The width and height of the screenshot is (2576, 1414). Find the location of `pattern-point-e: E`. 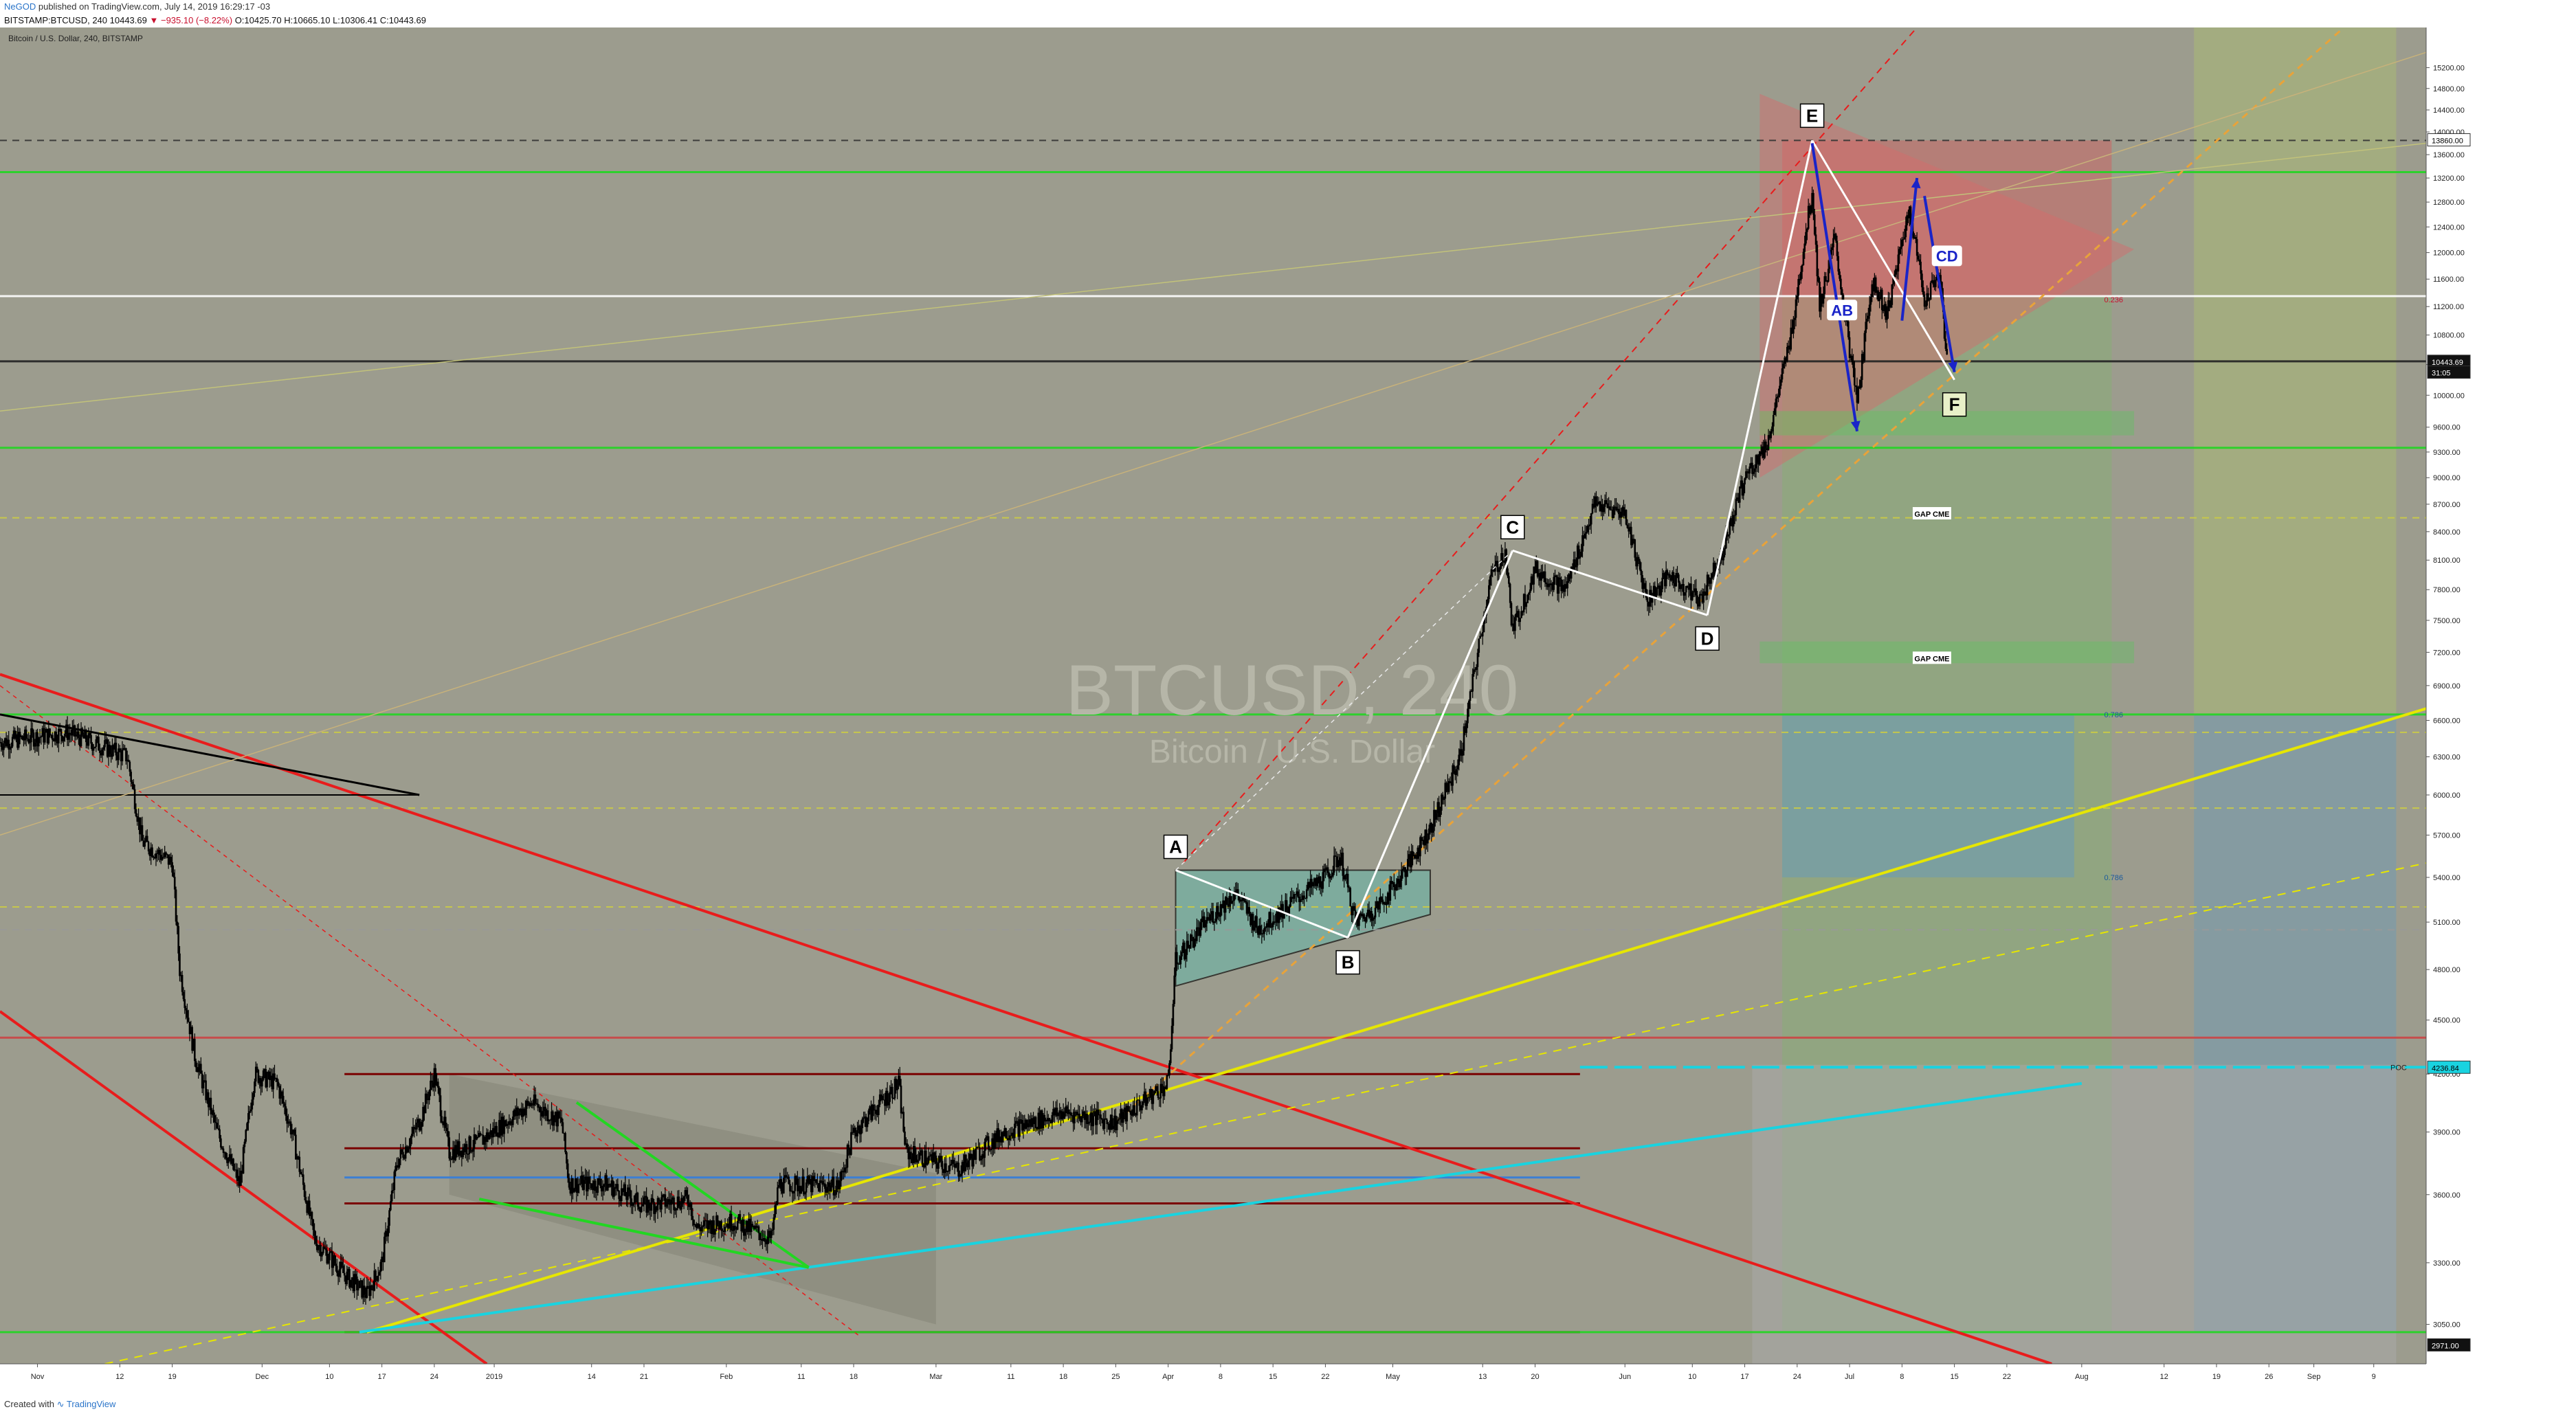

pattern-point-e: E is located at coordinates (1812, 115).